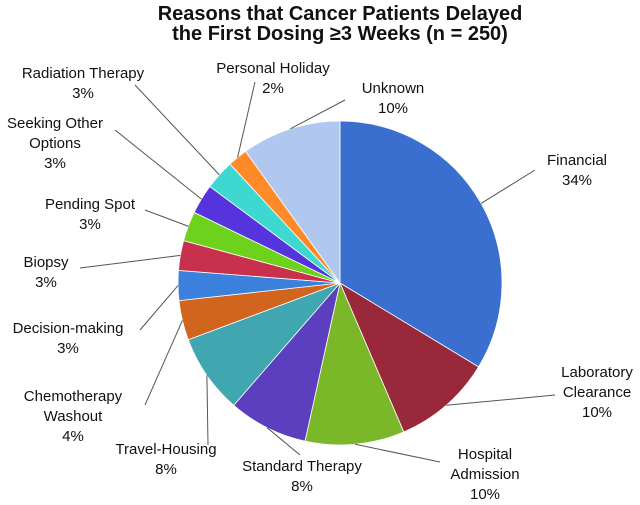 This screenshot has height=505, width=640. What do you see at coordinates (55, 133) in the screenshot?
I see `slice-label: Seeking Other Options` at bounding box center [55, 133].